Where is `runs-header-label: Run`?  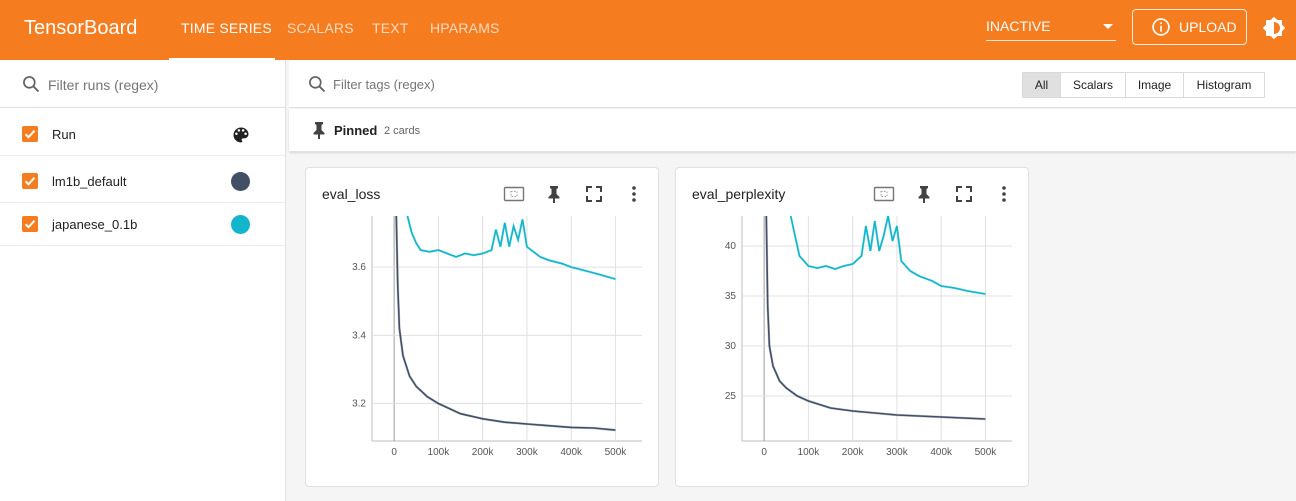 runs-header-label: Run is located at coordinates (64, 134).